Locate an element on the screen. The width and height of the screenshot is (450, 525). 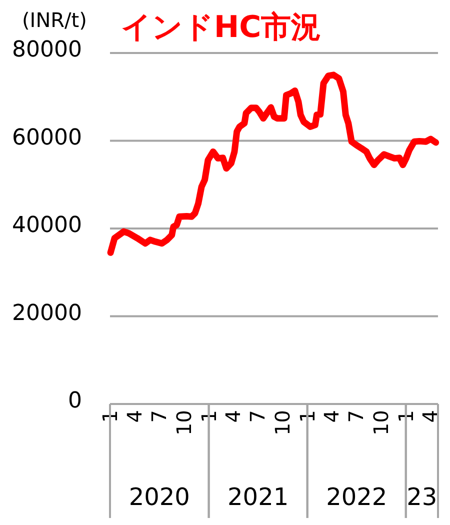
year-label: 2021 is located at coordinates (258, 497).